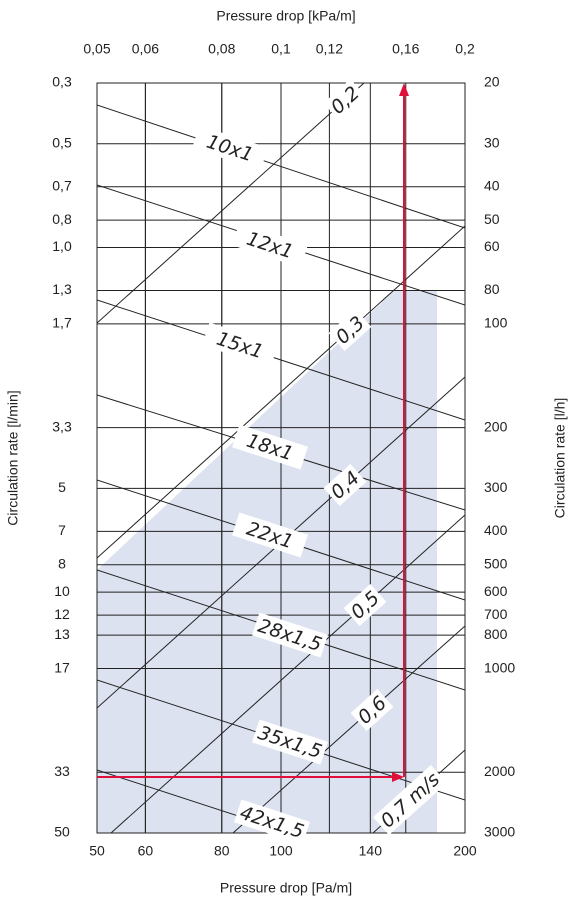  Describe the element at coordinates (465, 49) in the screenshot. I see `x2-tick-label: 0,2` at that location.